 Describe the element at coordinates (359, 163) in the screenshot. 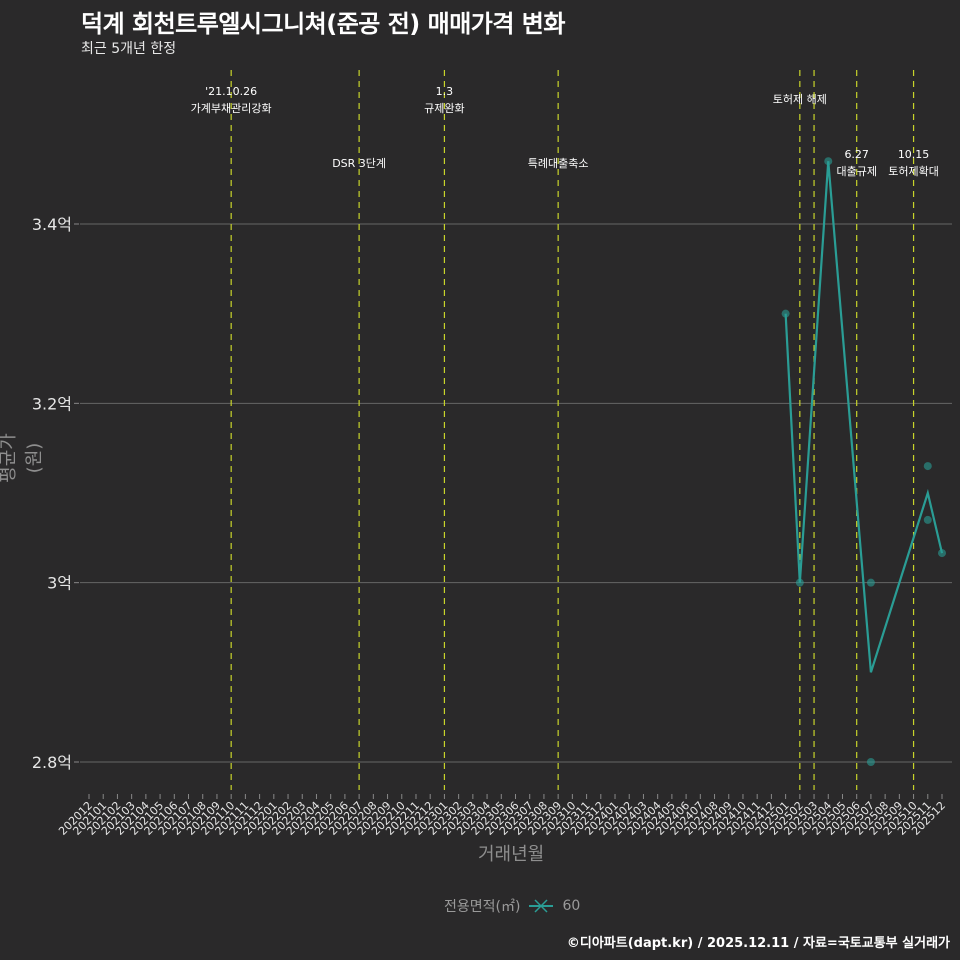

I see `event-label: DSR 3단계` at that location.